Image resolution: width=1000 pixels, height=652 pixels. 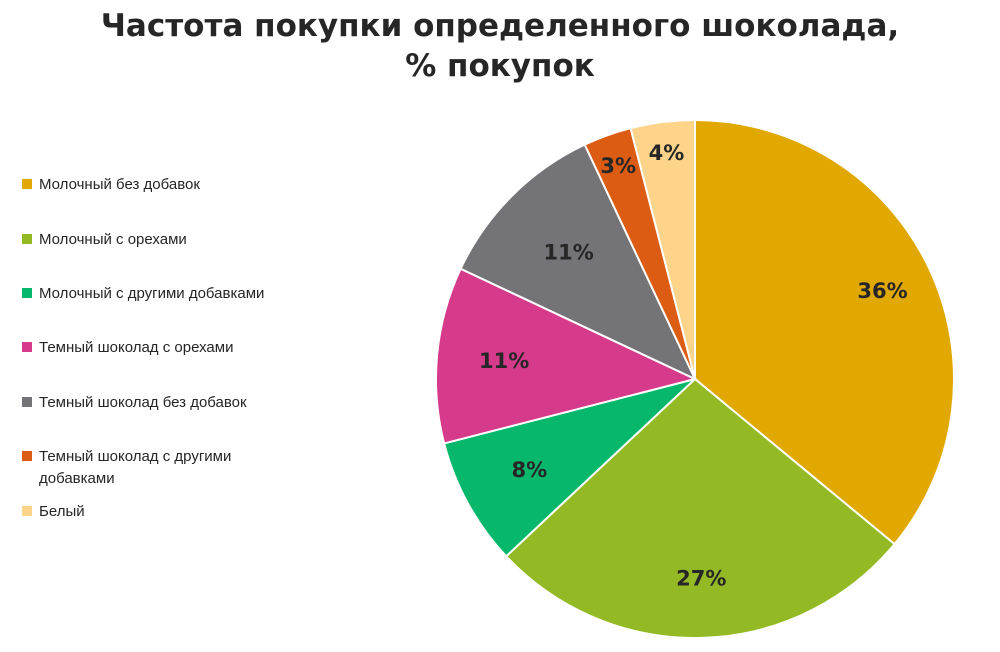 I want to click on pie-slice-dark-nuts, so click(x=566, y=356).